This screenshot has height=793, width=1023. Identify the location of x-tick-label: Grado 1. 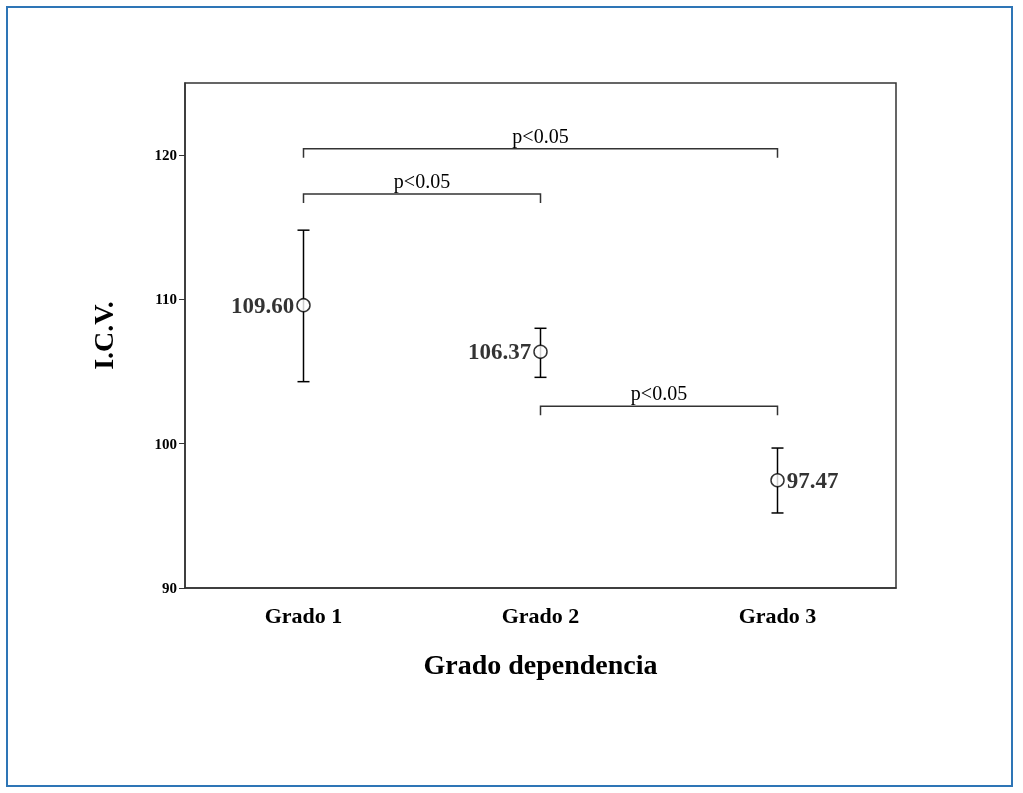
(303, 615).